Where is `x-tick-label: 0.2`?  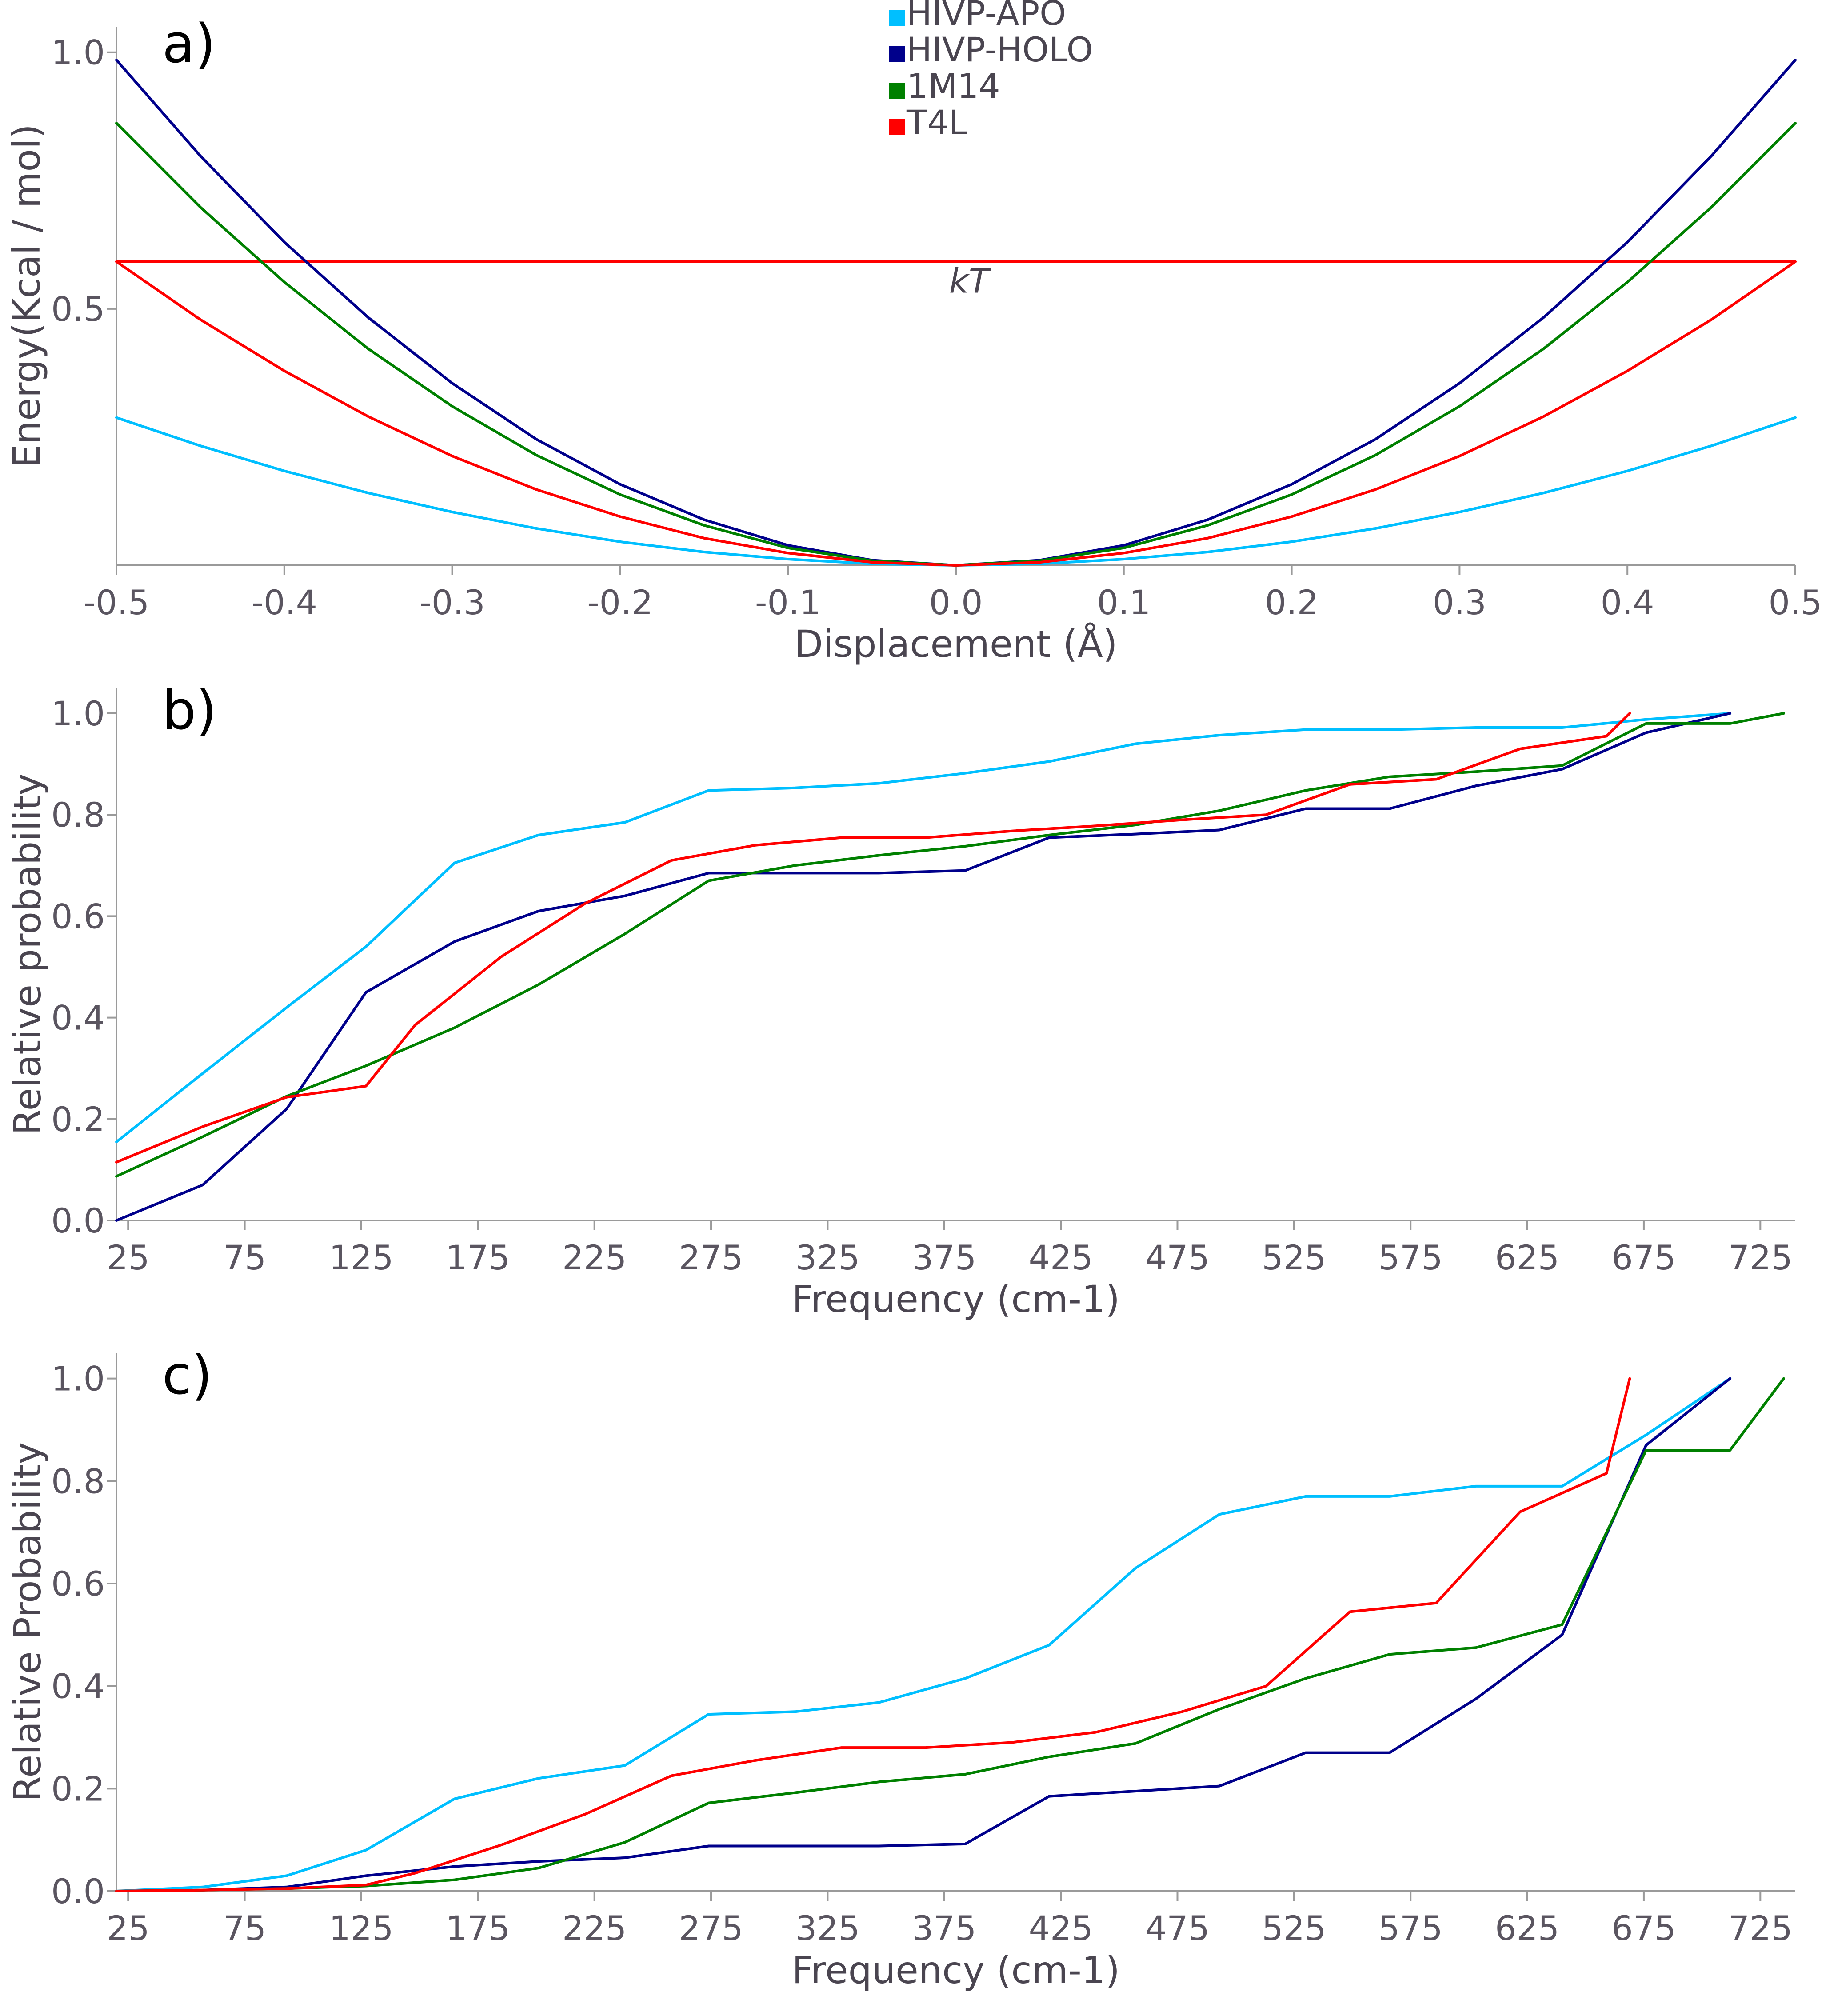 x-tick-label: 0.2 is located at coordinates (1292, 602).